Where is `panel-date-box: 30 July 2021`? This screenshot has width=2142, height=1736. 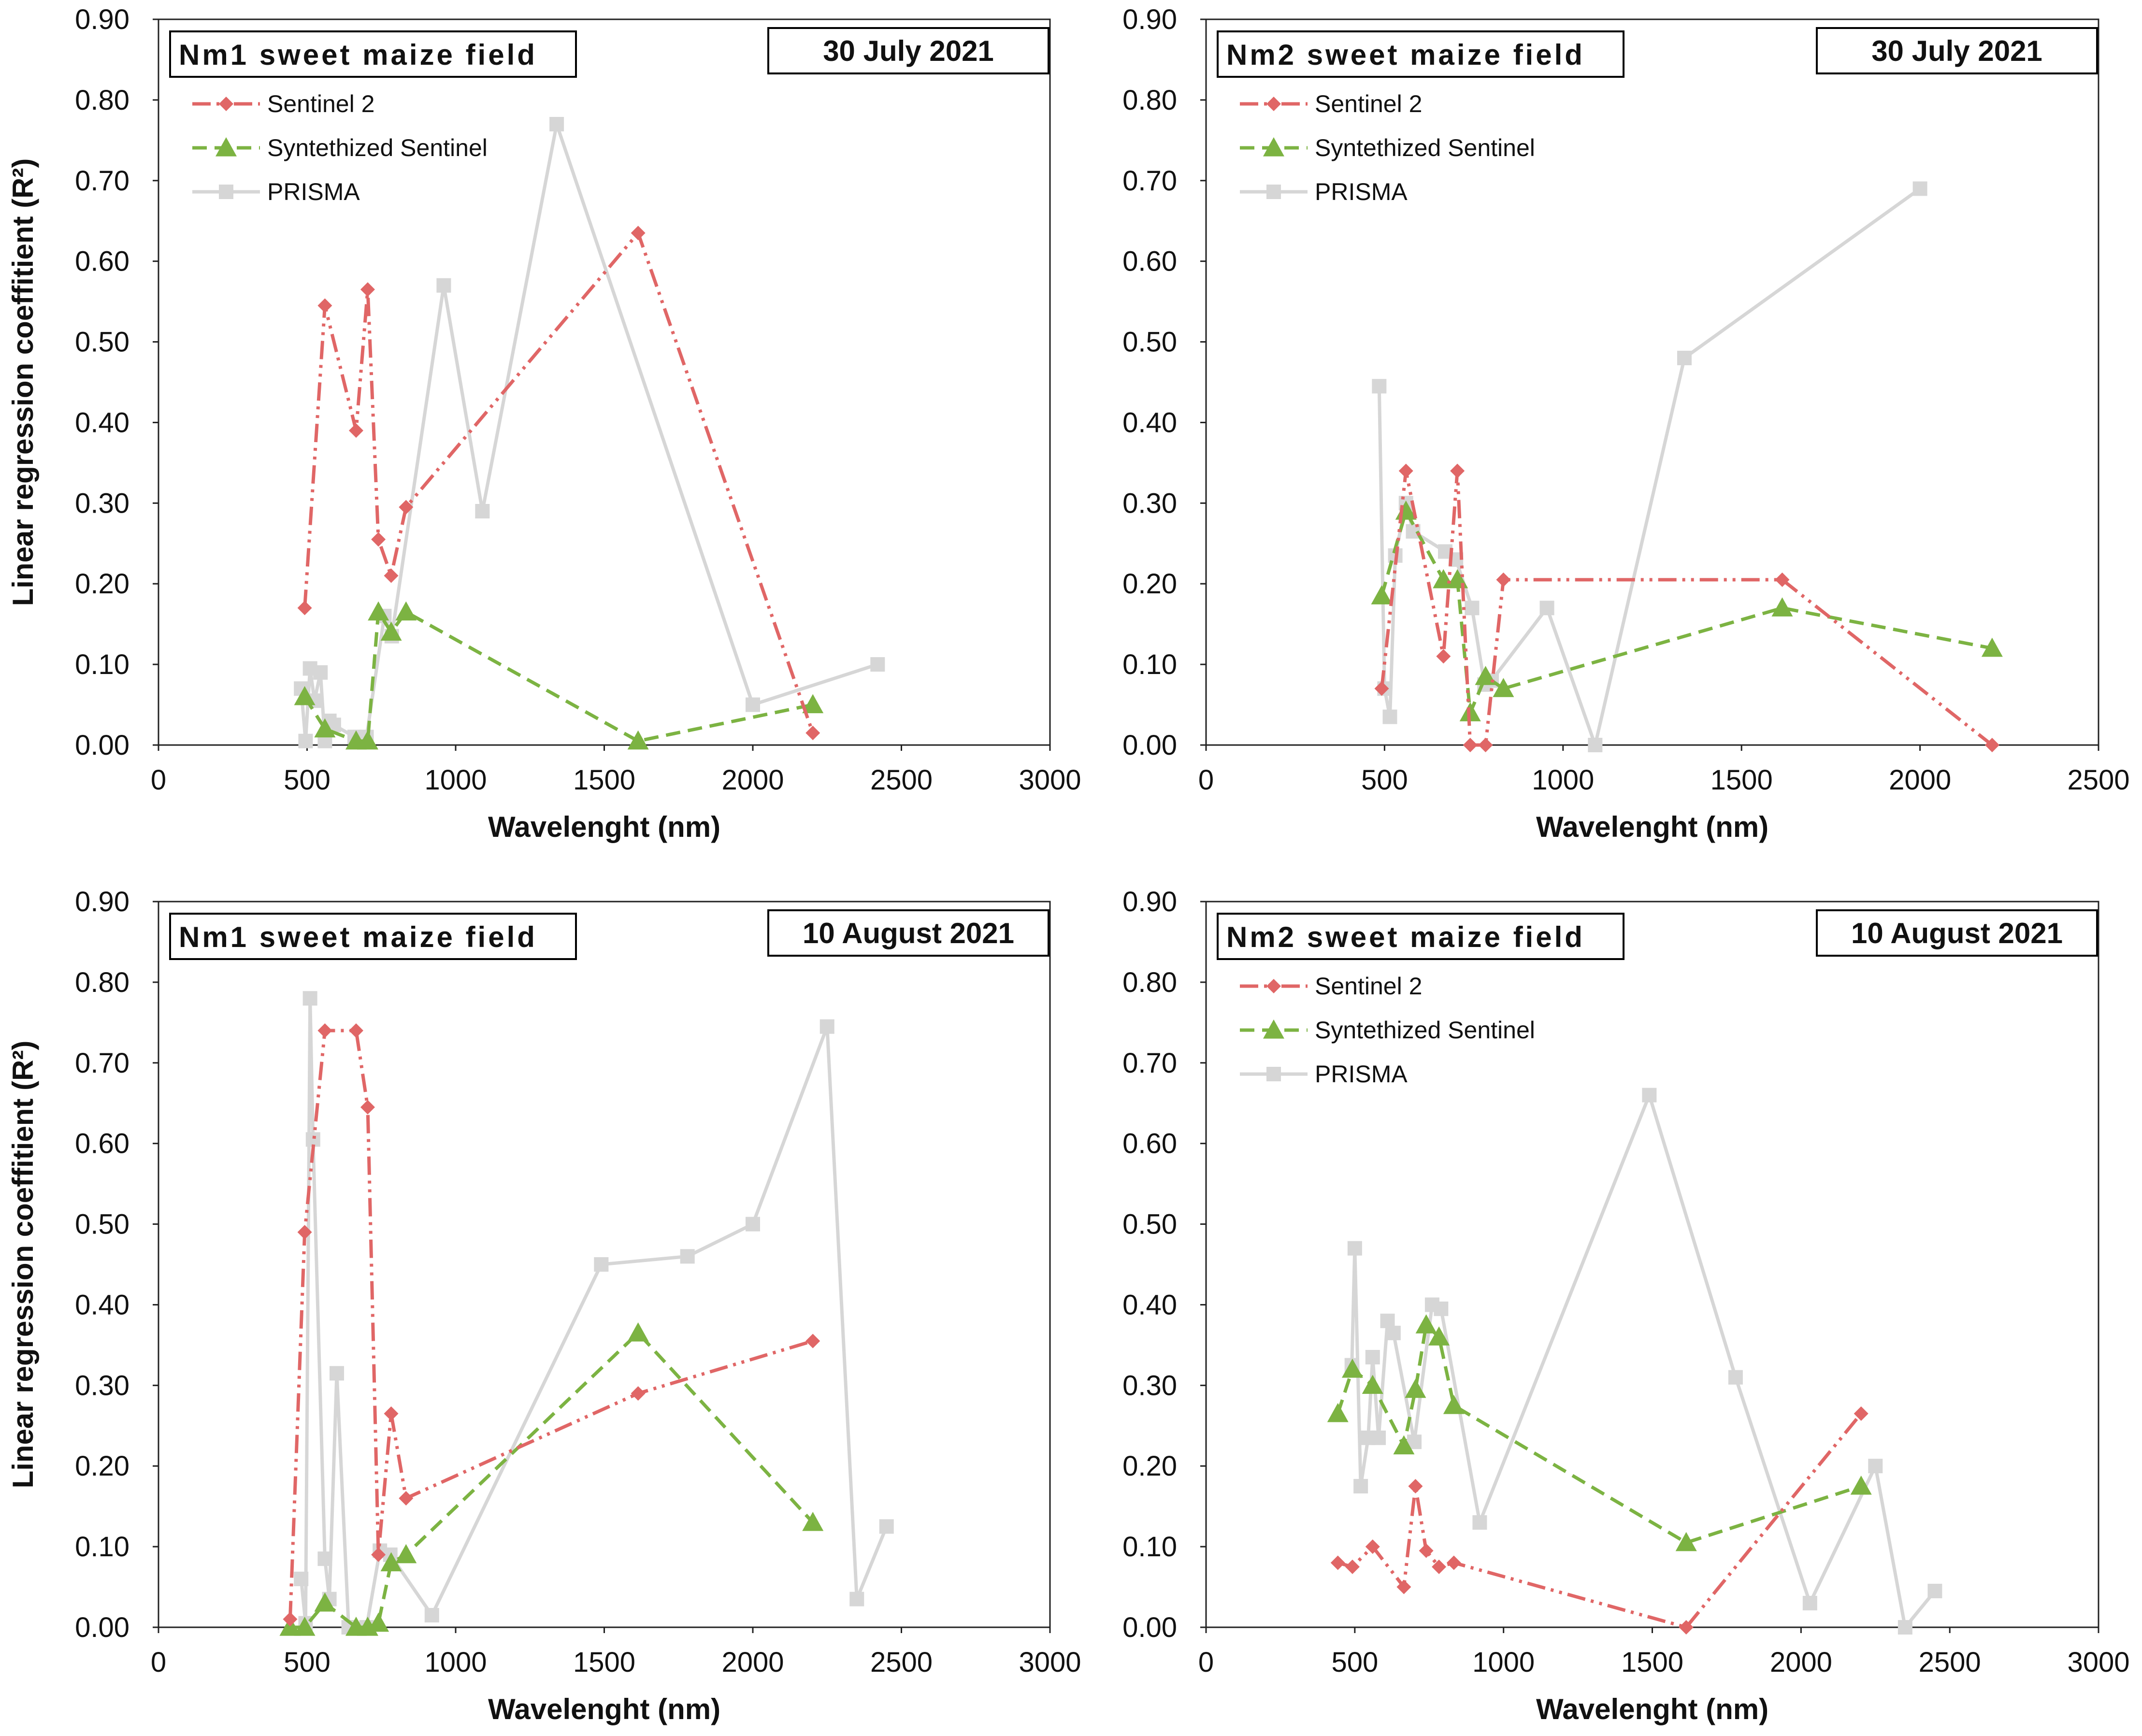
panel-date-box: 30 July 2021 is located at coordinates (908, 50).